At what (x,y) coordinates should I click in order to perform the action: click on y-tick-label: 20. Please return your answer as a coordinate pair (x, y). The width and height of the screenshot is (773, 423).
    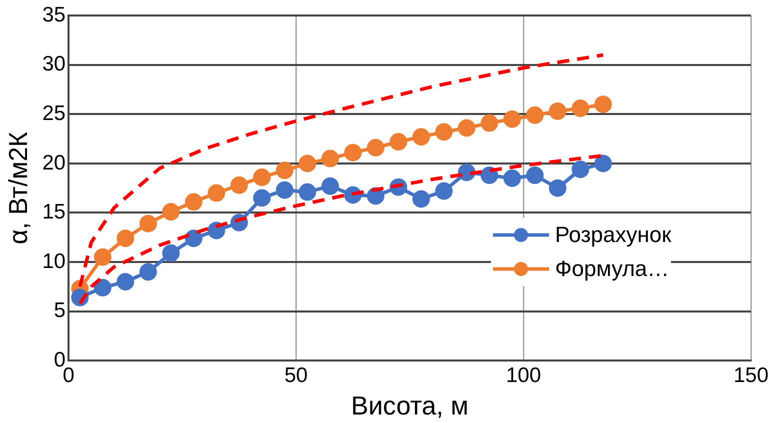
    Looking at the image, I should click on (54, 162).